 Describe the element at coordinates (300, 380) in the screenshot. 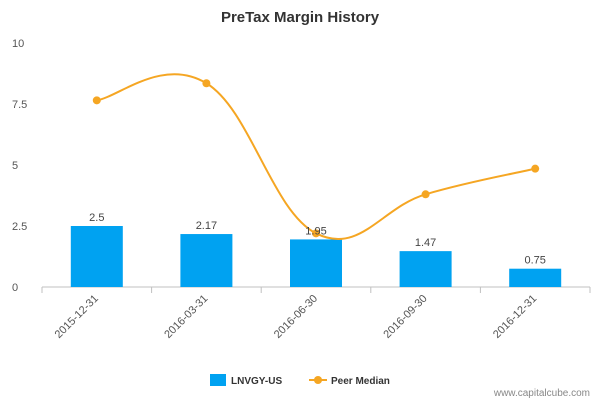

I see `legend: LNVGY-US Peer Median` at that location.